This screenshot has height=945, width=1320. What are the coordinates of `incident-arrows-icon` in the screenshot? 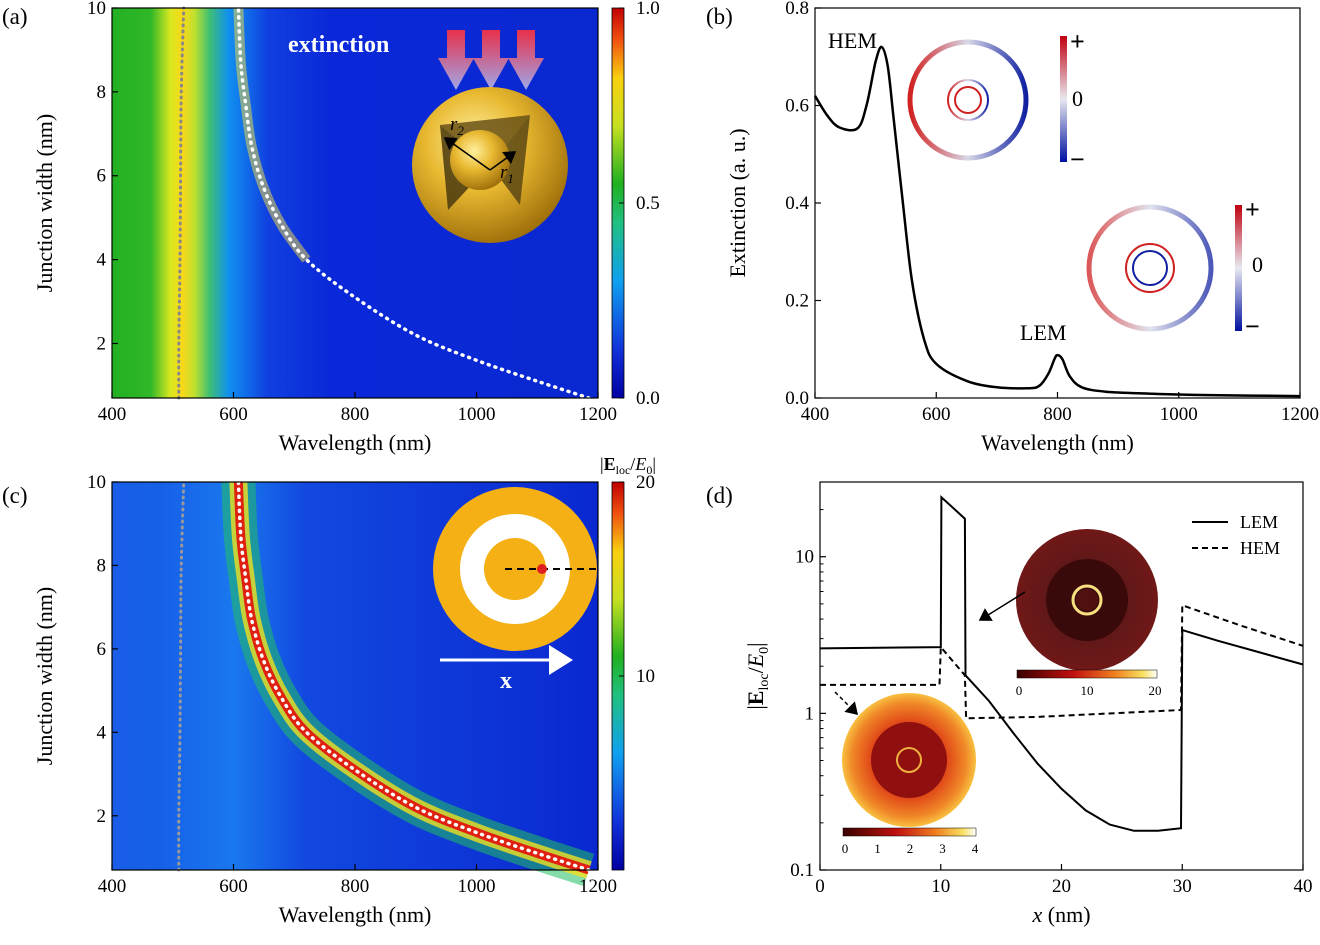 It's located at (491, 60).